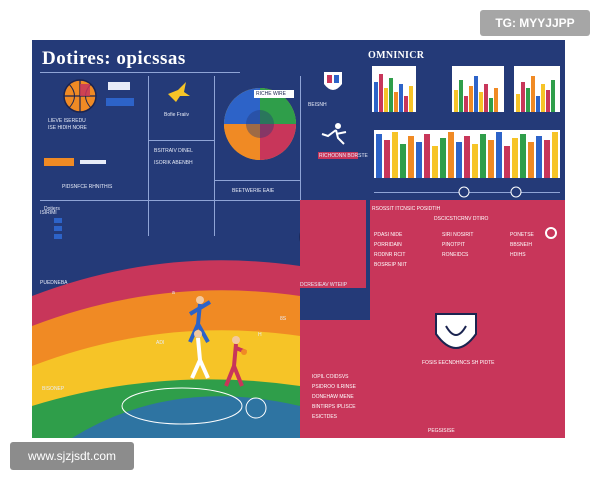 The image size is (600, 480). I want to click on poster-title: Dotires: opicssas, so click(114, 58).